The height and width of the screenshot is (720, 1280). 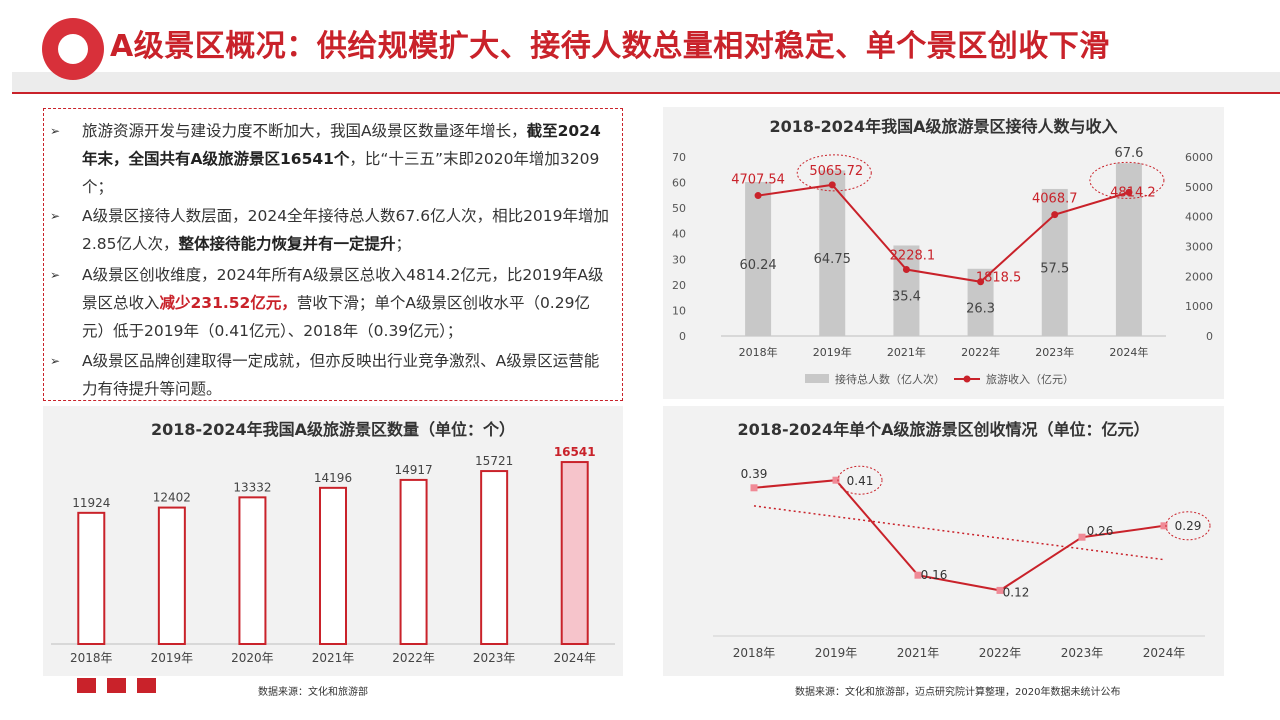 I want to click on y-left-tick-label: 40, so click(x=679, y=234).